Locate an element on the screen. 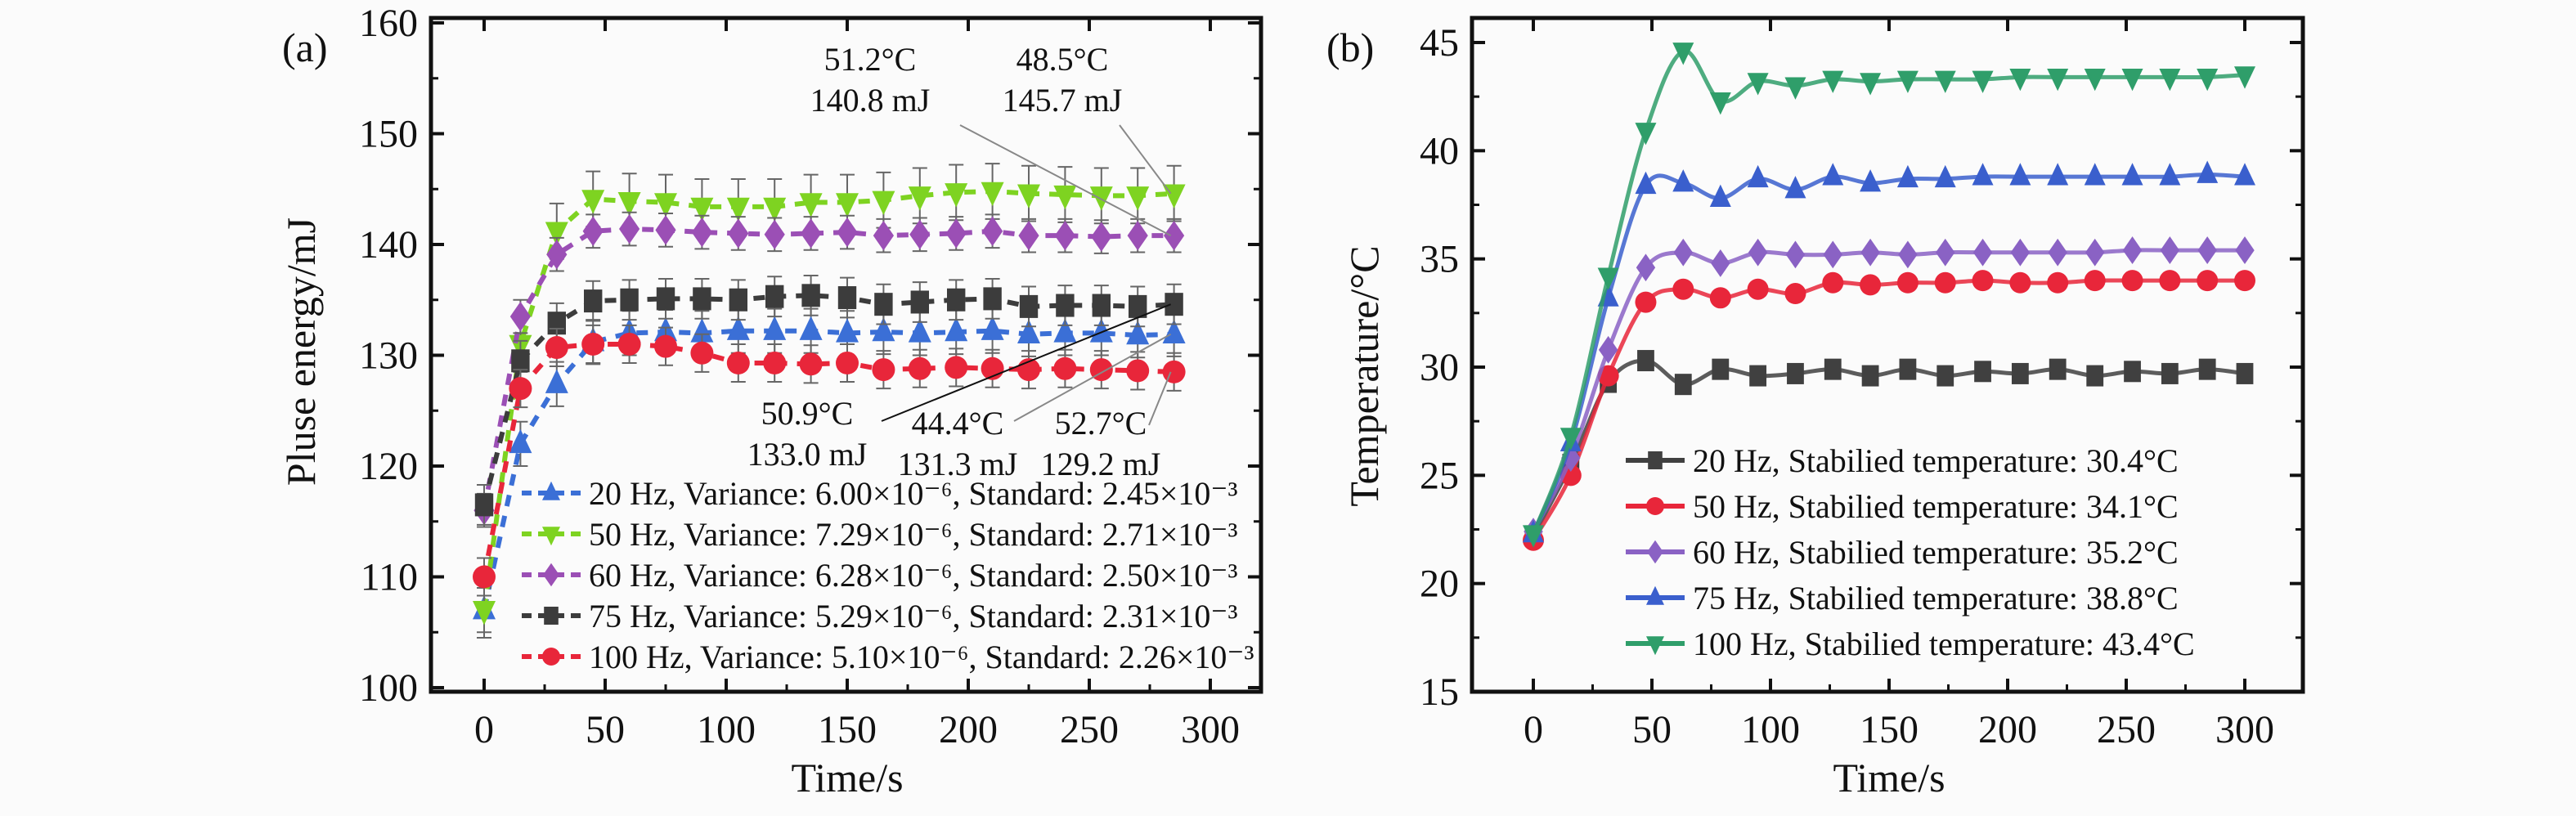 The image size is (2576, 816). y-tick-label: 45 is located at coordinates (1439, 43).